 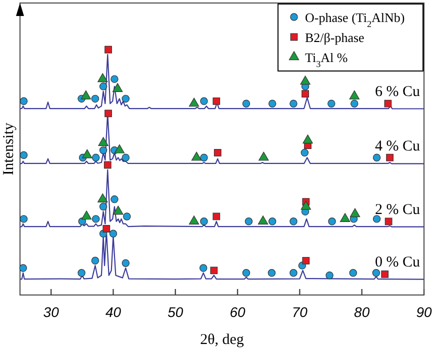 I want to click on legend-label: Ti$_{3}$Al %, so click(x=326, y=59).